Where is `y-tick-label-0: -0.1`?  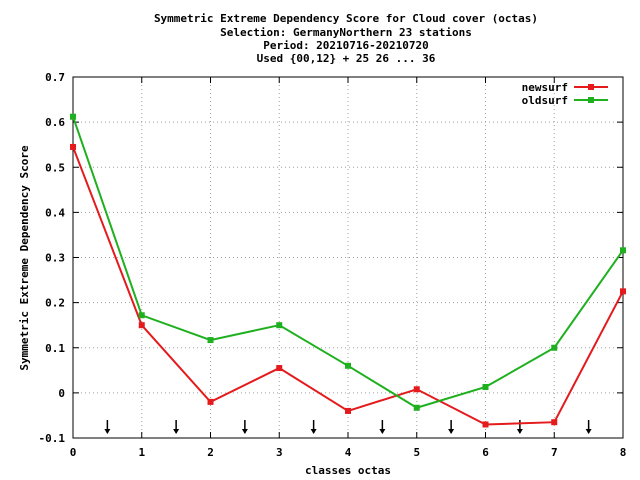 y-tick-label-0: -0.1 is located at coordinates (52, 438).